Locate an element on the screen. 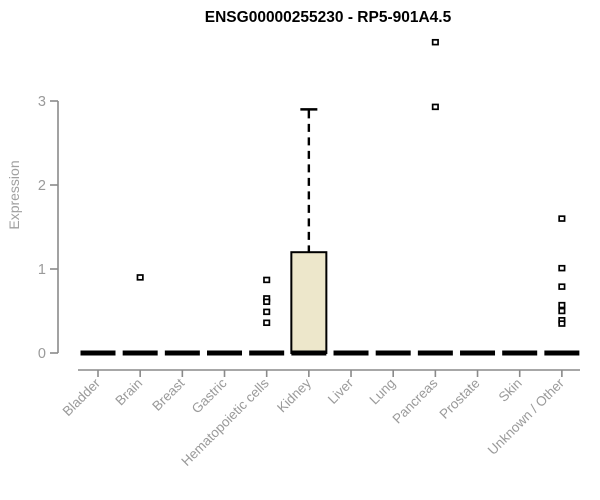 The height and width of the screenshot is (500, 600). x-tick-label-kidney: Kidney is located at coordinates (294, 395).